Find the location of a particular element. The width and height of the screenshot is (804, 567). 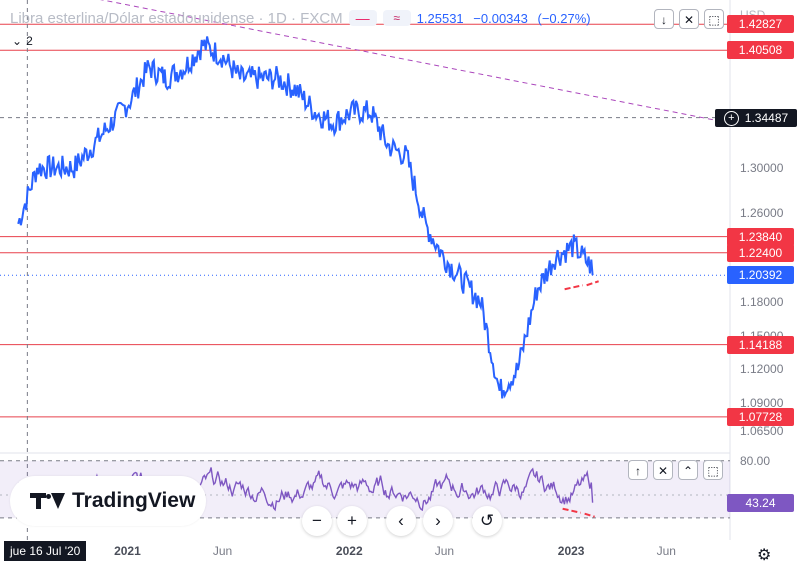

chevron-down-icon: ⌄ is located at coordinates (17, 41).